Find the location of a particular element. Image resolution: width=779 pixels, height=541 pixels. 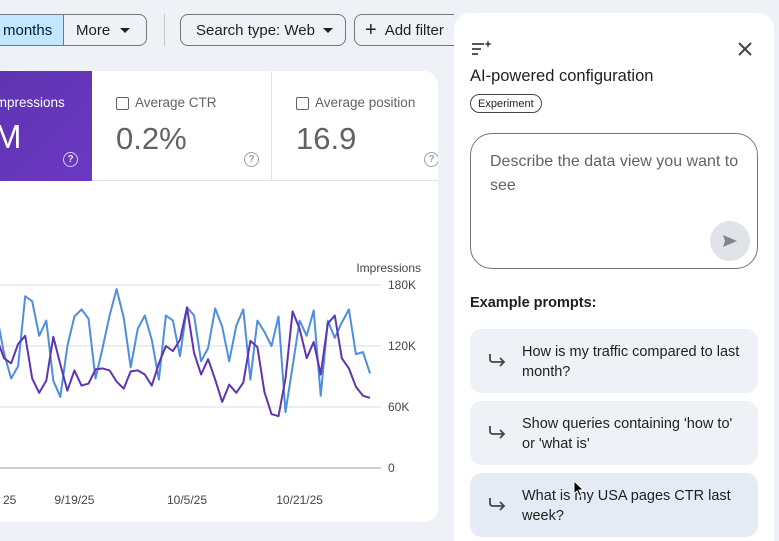

y-axis-title: Impressions is located at coordinates (388, 268).